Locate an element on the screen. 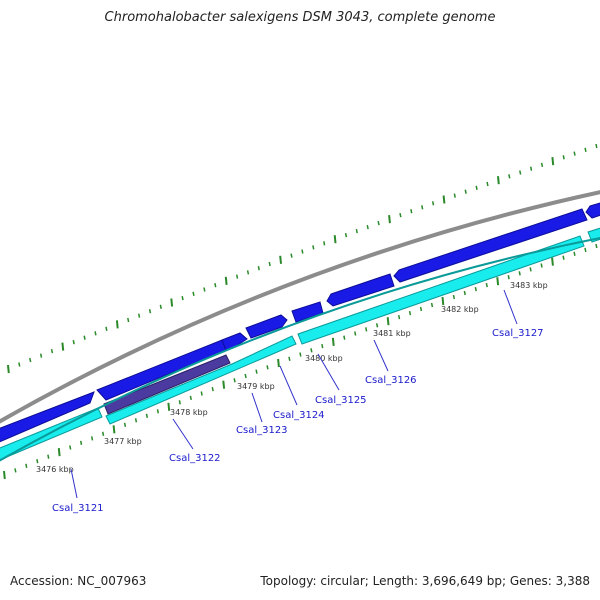 The width and height of the screenshot is (600, 600). gene-label: Csal_3125 is located at coordinates (341, 400).